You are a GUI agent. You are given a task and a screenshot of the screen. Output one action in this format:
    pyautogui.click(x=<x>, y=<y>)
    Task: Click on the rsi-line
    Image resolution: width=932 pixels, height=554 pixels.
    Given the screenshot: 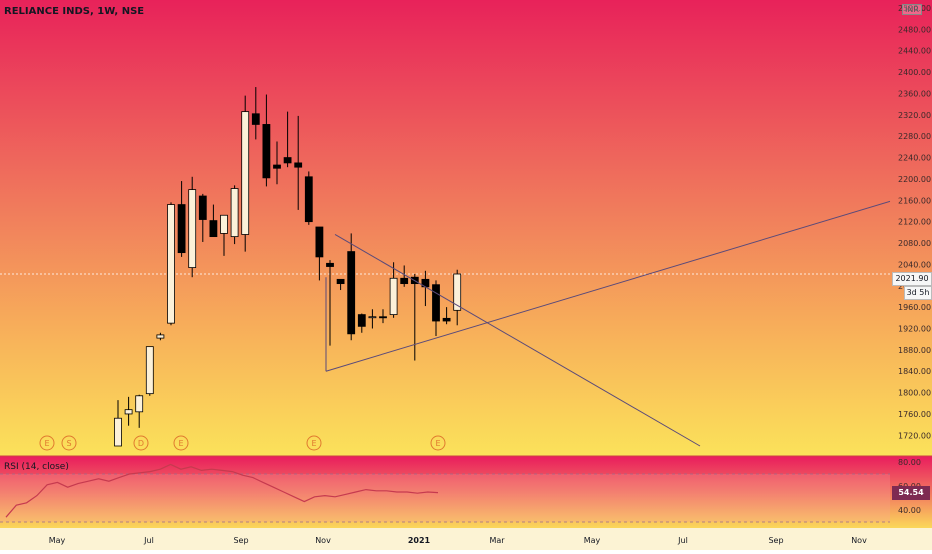 What is the action you would take?
    pyautogui.click(x=222, y=490)
    